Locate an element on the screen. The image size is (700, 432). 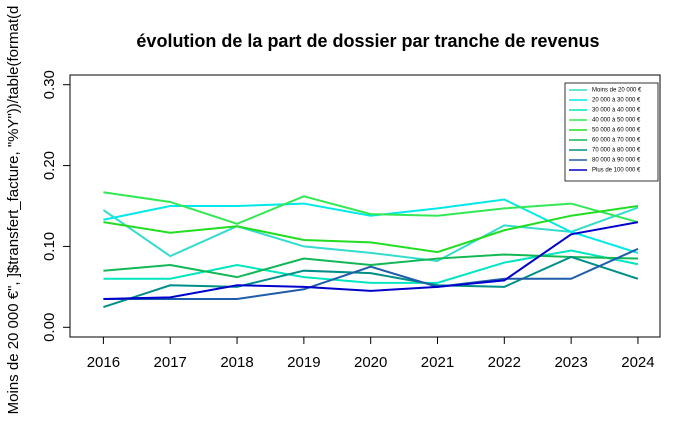
legend-label: 80 000 à 90 000 € is located at coordinates (616, 161).